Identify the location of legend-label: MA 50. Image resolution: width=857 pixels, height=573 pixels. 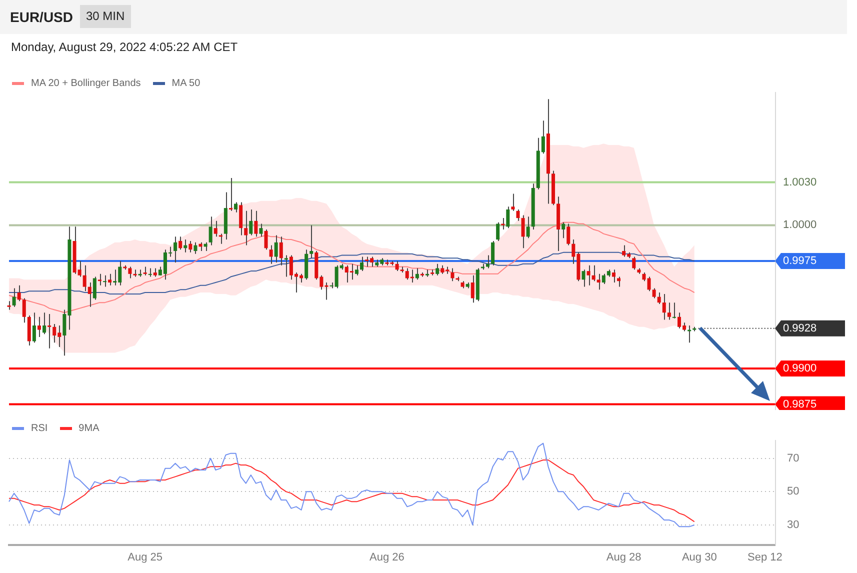
(185, 83).